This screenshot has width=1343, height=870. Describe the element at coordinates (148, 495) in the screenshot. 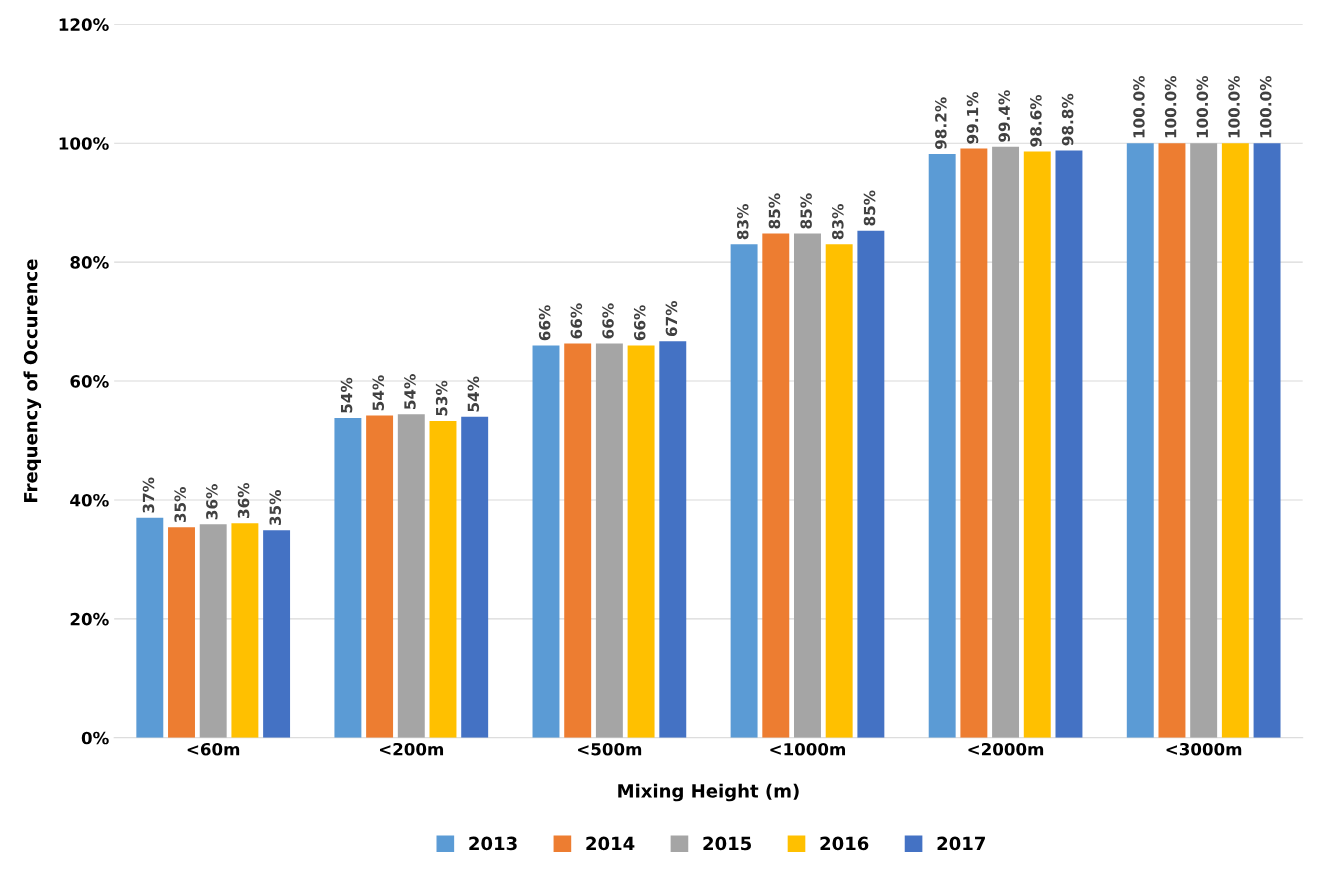

I see `data-label: 37%` at that location.